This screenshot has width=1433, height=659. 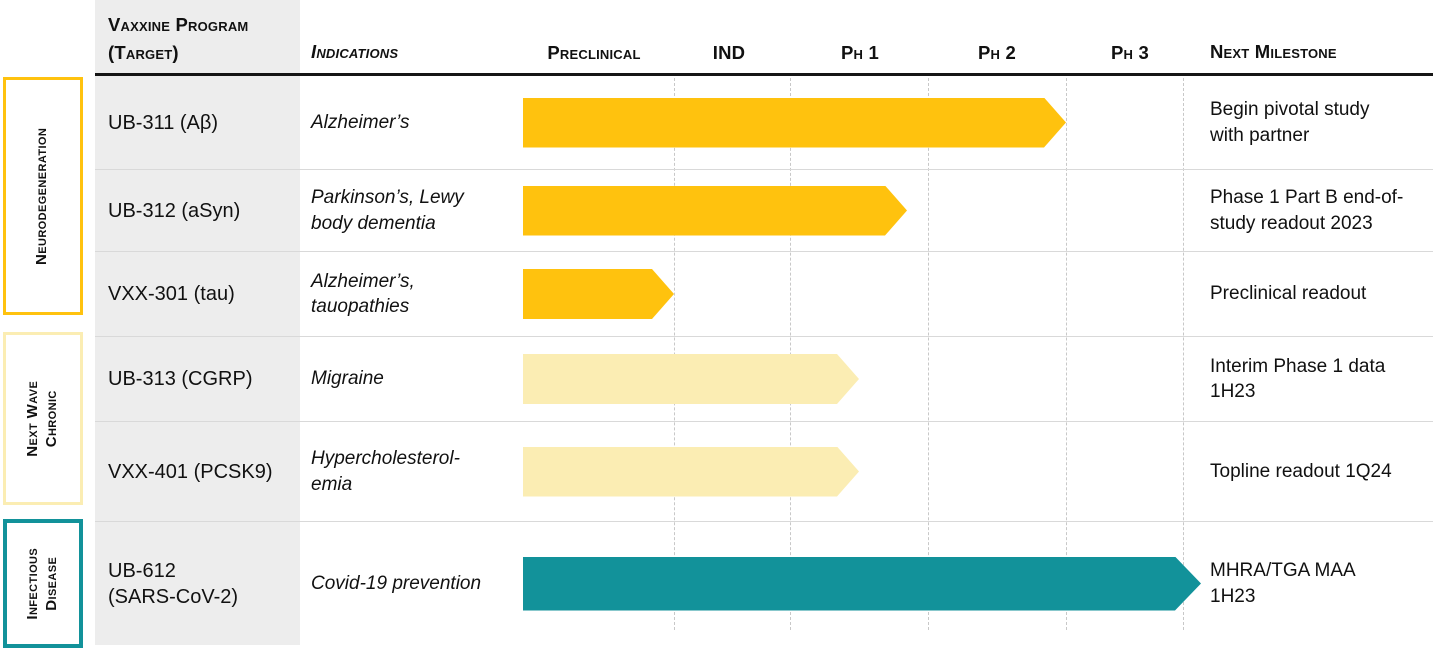 What do you see at coordinates (410, 379) in the screenshot?
I see `indication-cell: Migraine` at bounding box center [410, 379].